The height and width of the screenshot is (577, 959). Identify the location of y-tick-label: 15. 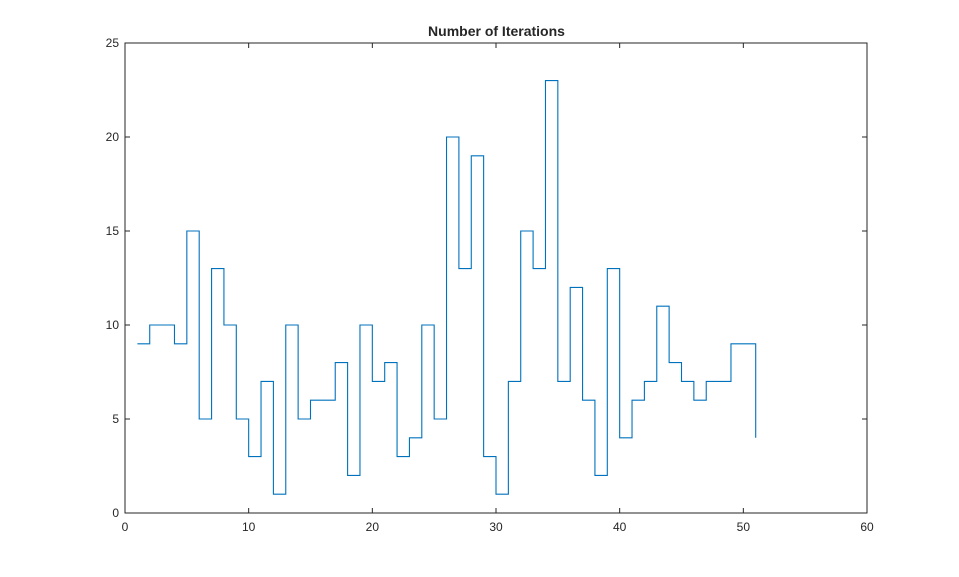
(113, 231).